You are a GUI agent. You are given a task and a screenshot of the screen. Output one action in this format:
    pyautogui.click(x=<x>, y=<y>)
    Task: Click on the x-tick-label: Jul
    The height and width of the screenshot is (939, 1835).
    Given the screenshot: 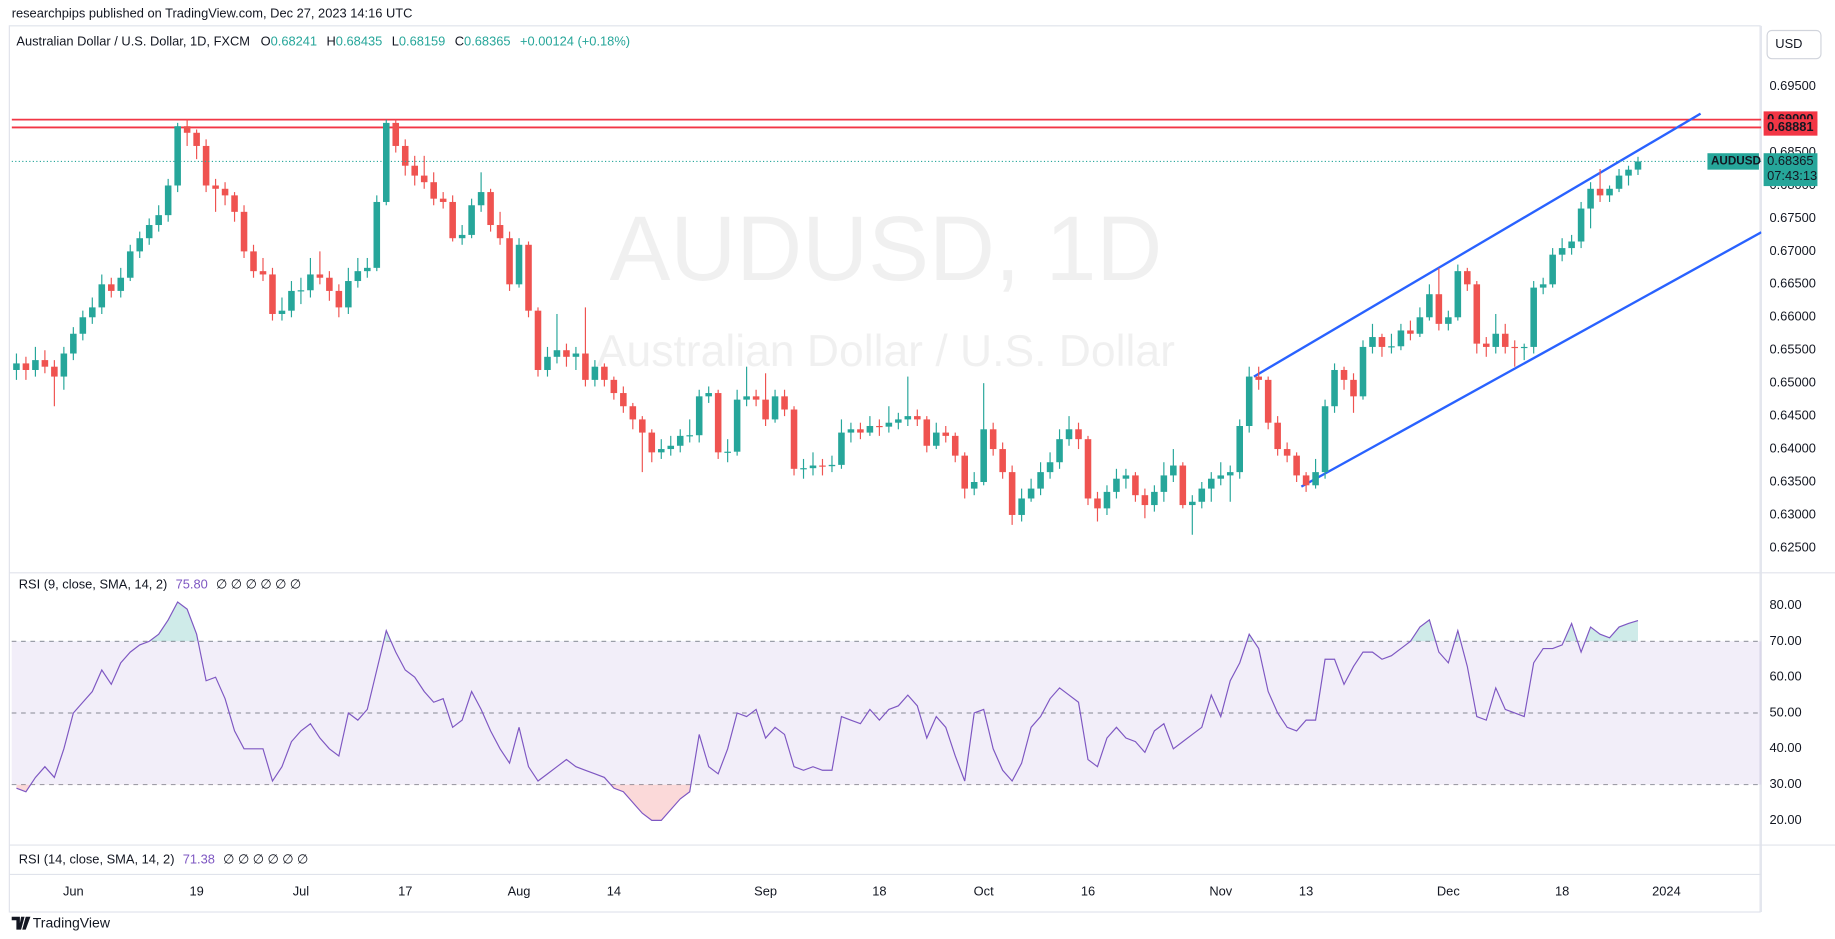 What is the action you would take?
    pyautogui.click(x=301, y=890)
    